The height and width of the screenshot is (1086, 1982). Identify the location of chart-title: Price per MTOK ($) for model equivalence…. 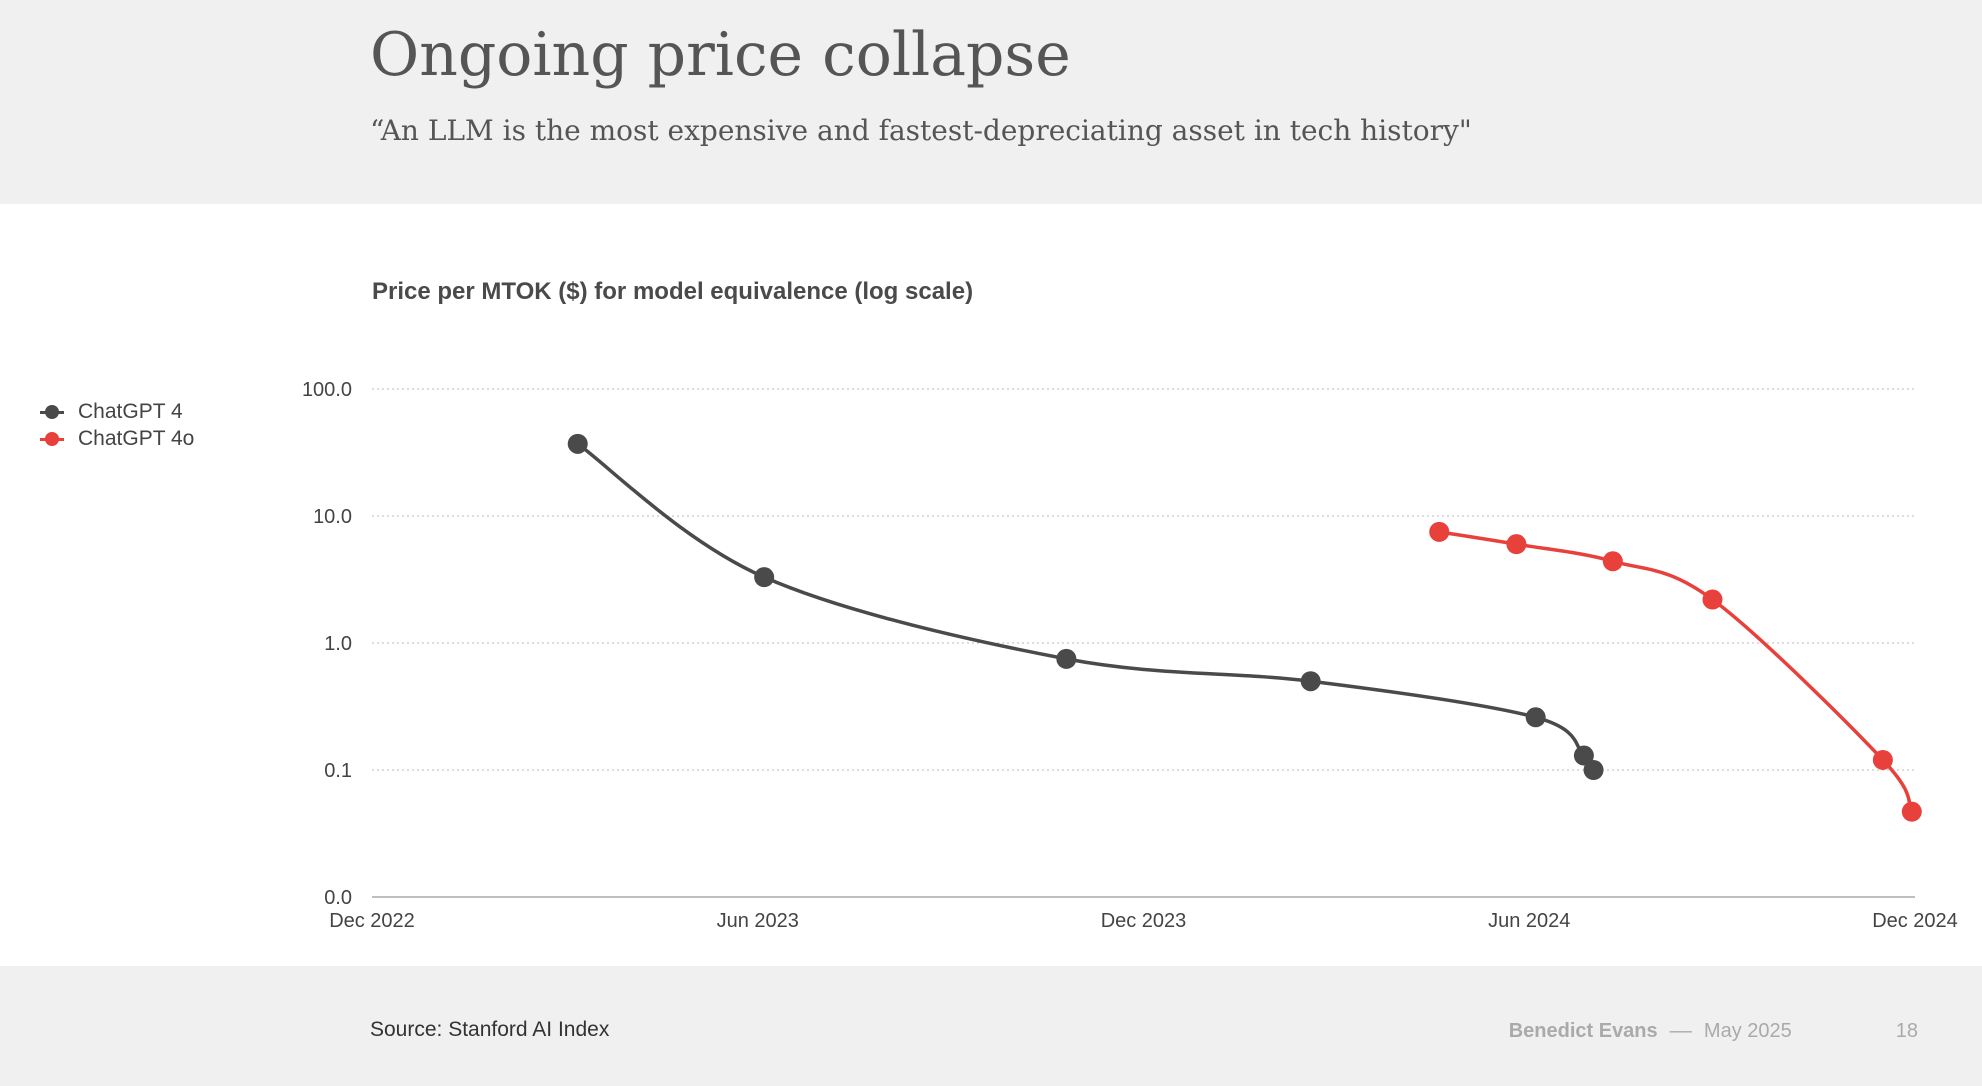
(673, 291).